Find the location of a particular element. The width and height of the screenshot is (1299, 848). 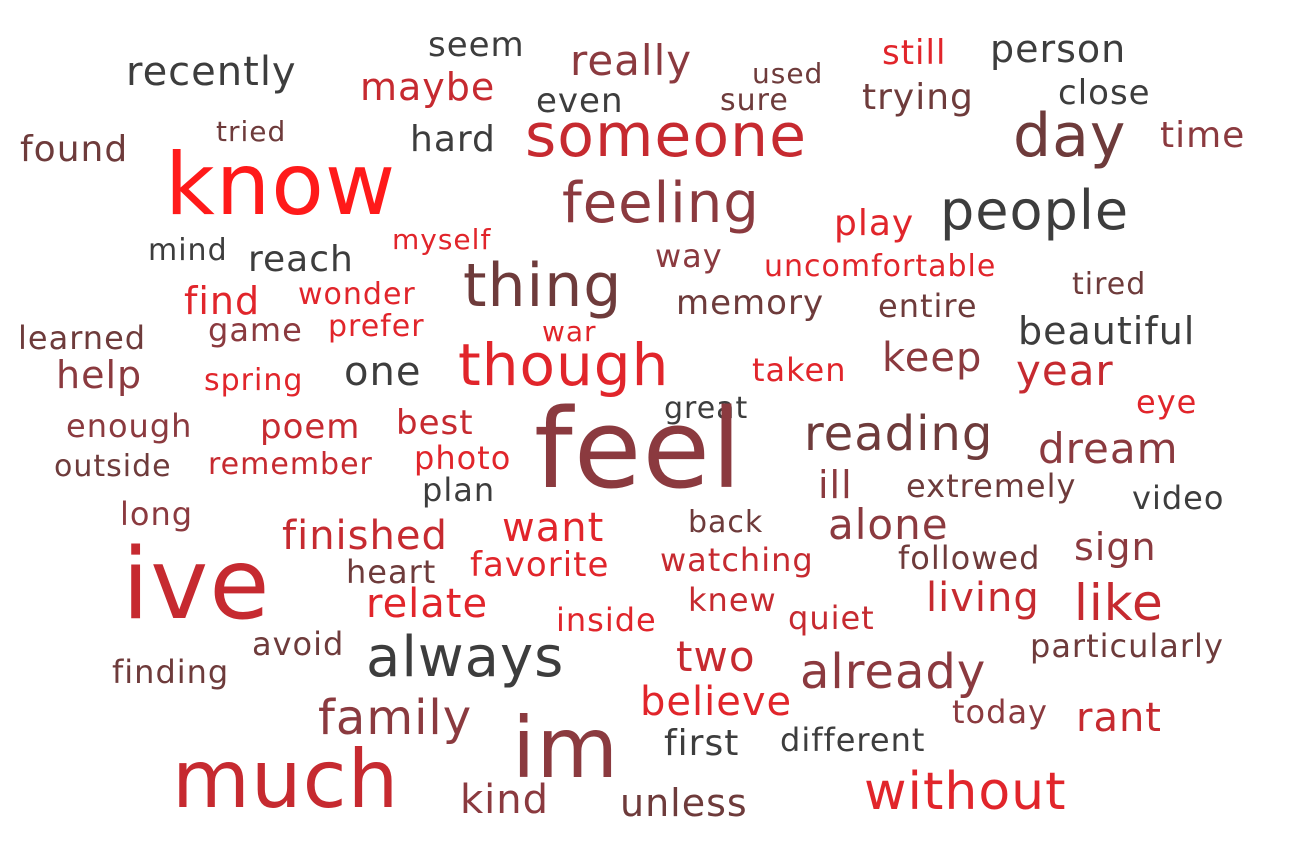

word-keep: keep is located at coordinates (932, 358).